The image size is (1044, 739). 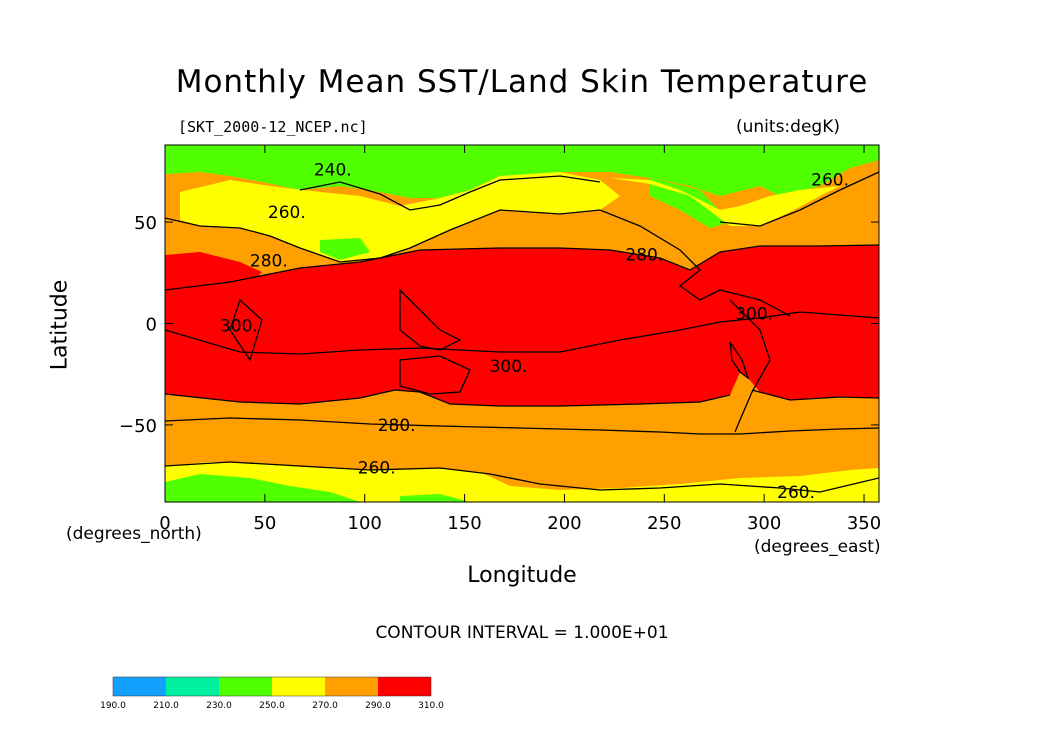 What do you see at coordinates (365, 523) in the screenshot?
I see `x-tick-label: 100` at bounding box center [365, 523].